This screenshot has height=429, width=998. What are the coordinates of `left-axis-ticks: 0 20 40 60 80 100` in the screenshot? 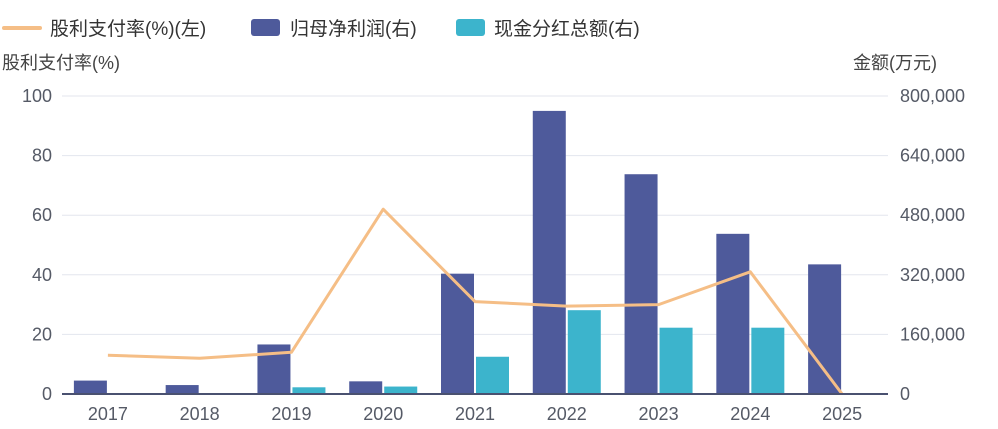 It's located at (37, 245).